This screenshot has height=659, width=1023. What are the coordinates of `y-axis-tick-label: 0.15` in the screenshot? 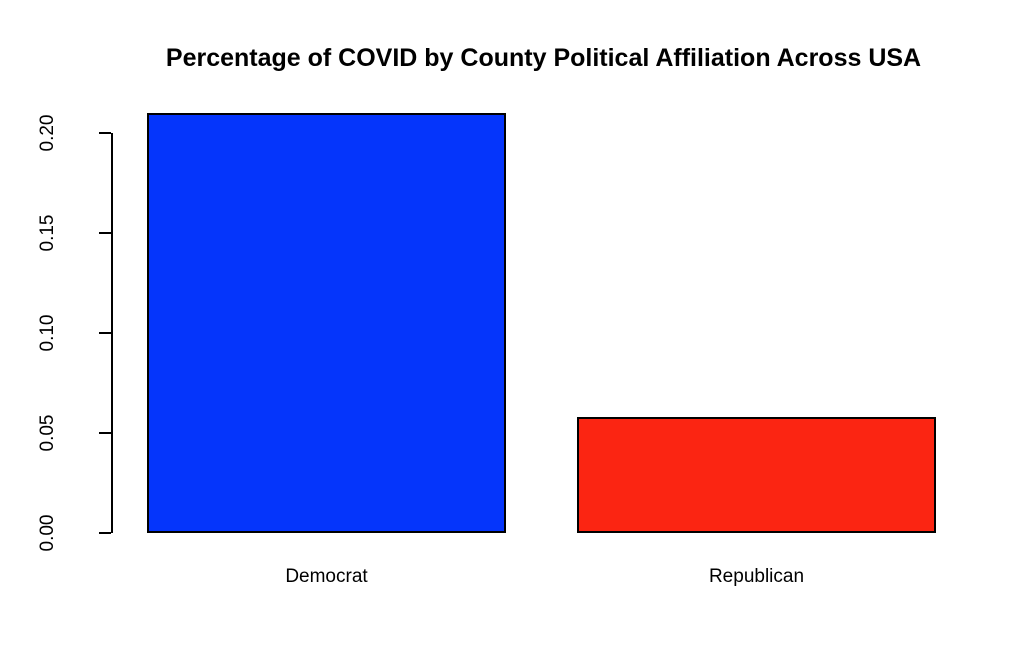 It's located at (47, 233).